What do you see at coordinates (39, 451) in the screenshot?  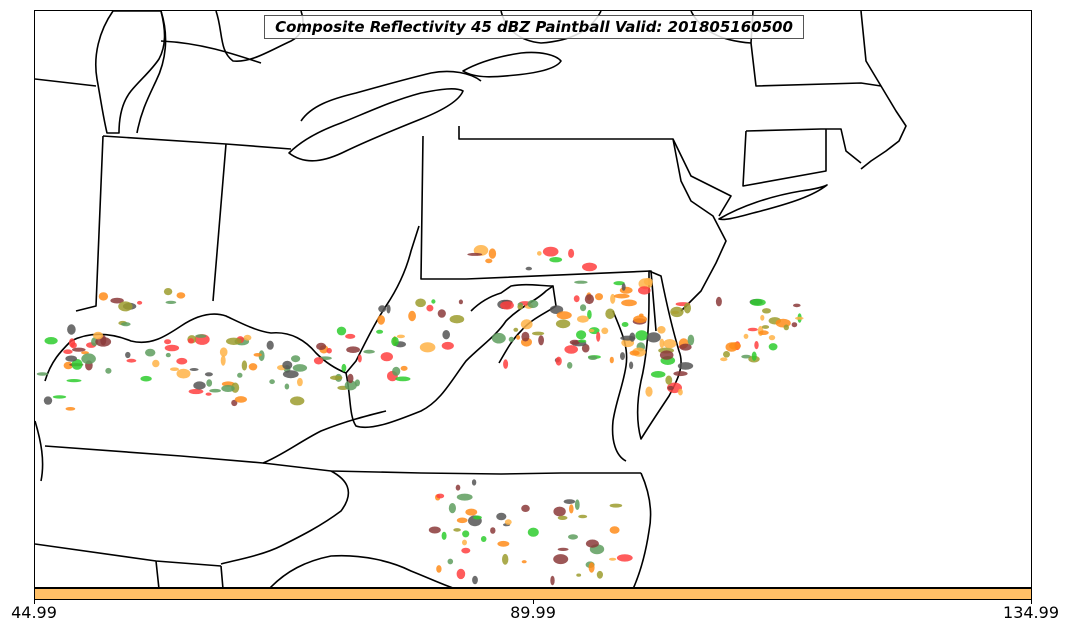 I see `western-ky` at bounding box center [39, 451].